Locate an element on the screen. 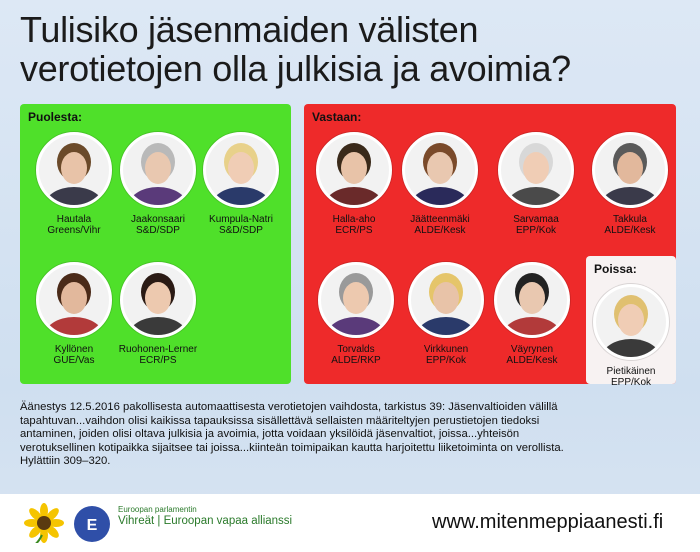  mep-card-against-6: Väyrynen ALDE/Kesk is located at coordinates (532, 314).